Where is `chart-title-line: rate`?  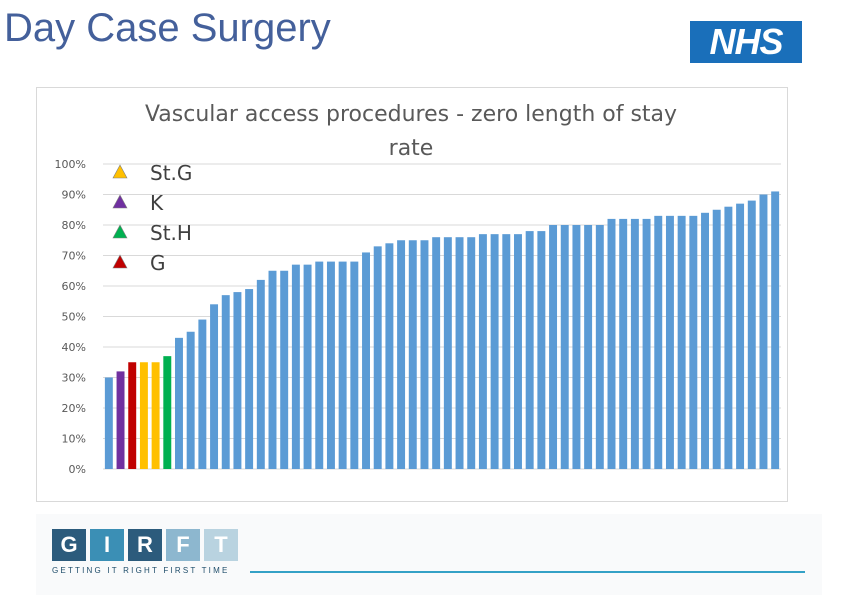 chart-title-line: rate is located at coordinates (411, 148).